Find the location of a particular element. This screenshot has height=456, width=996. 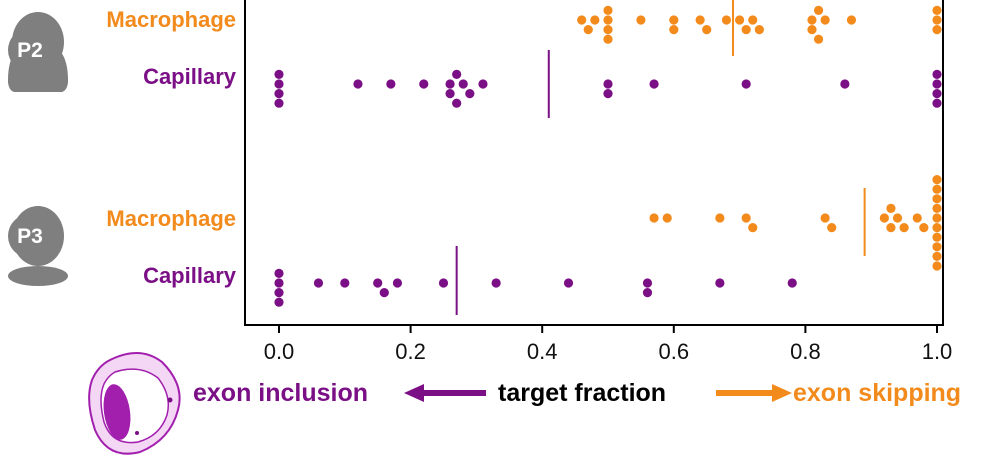

x-tick-label: 1.0 is located at coordinates (937, 351).